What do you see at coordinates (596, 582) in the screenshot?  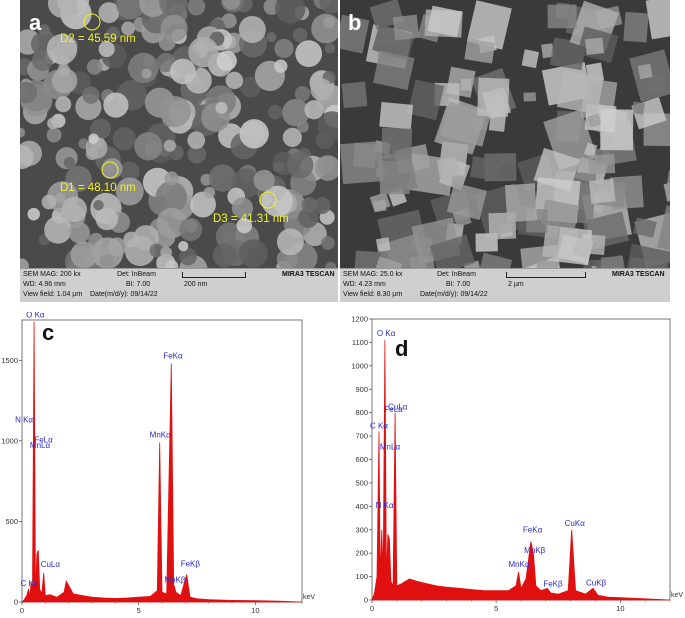 I see `peak-label: CuKβ` at bounding box center [596, 582].